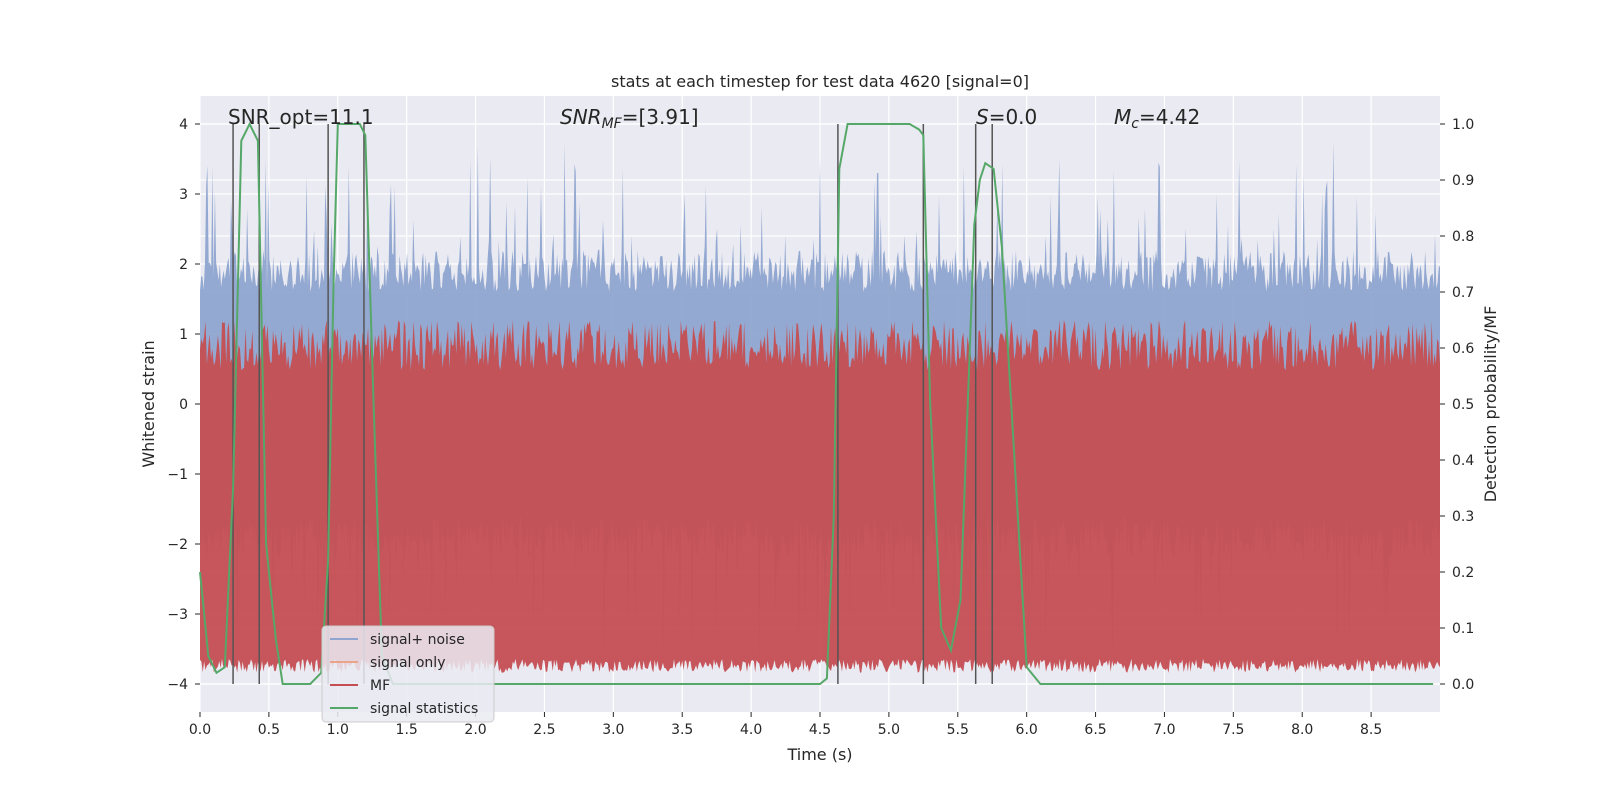 The image size is (1600, 800). What do you see at coordinates (581, 117) in the screenshot?
I see `annotation-snr-mf-symbol: SNR` at bounding box center [581, 117].